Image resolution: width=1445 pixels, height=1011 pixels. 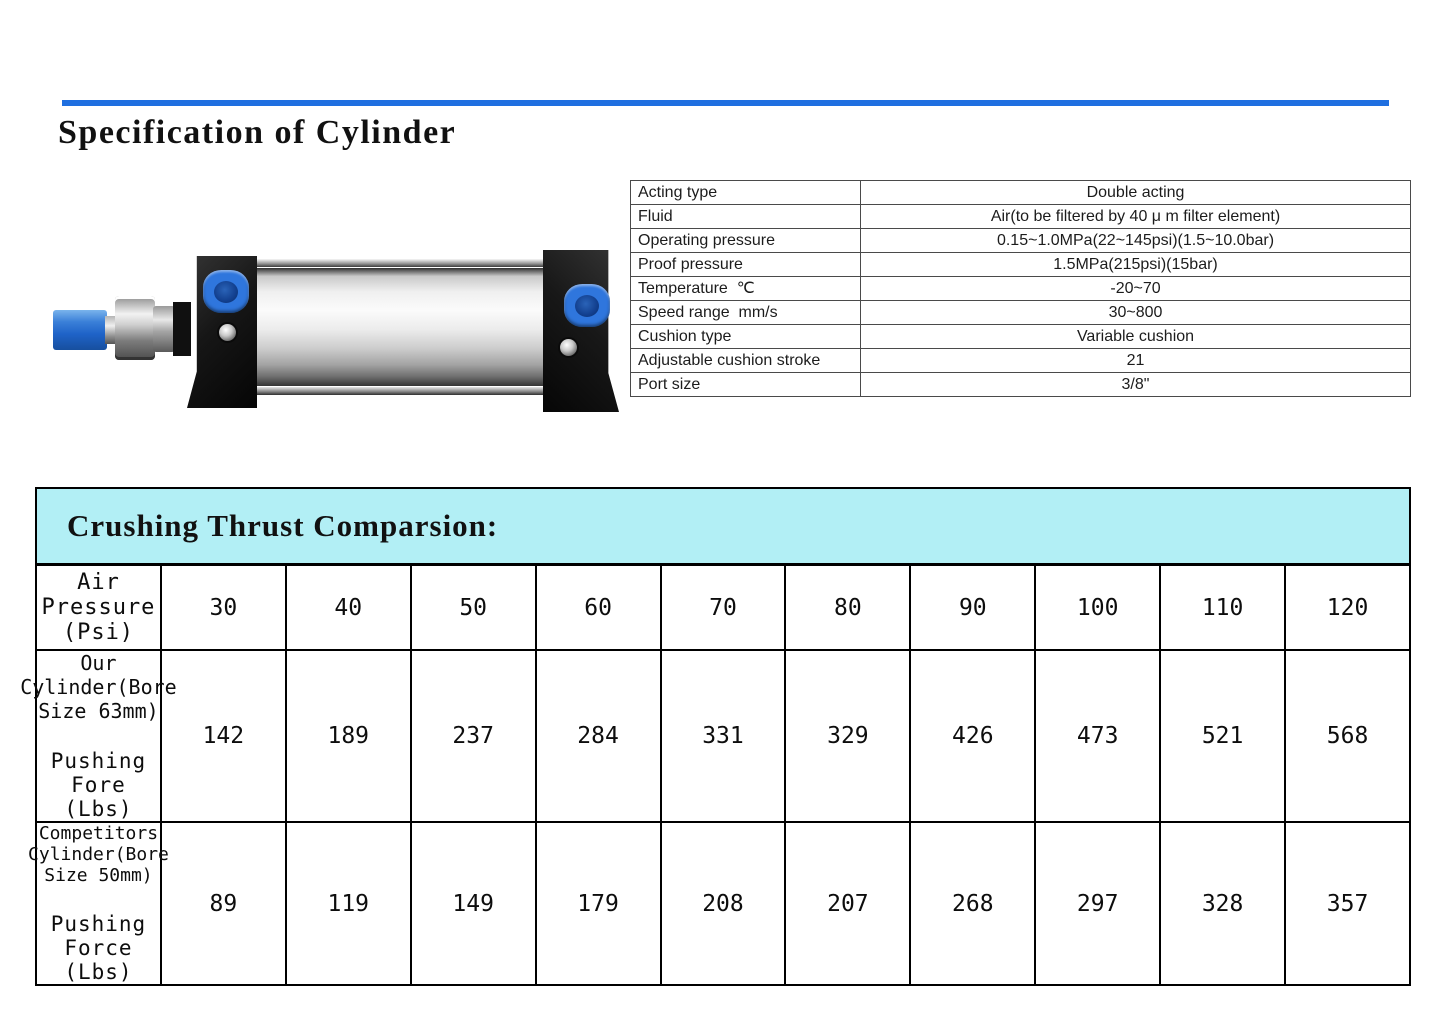 I want to click on spec-row: Cushion type Variable cushion, so click(x=1020, y=336).